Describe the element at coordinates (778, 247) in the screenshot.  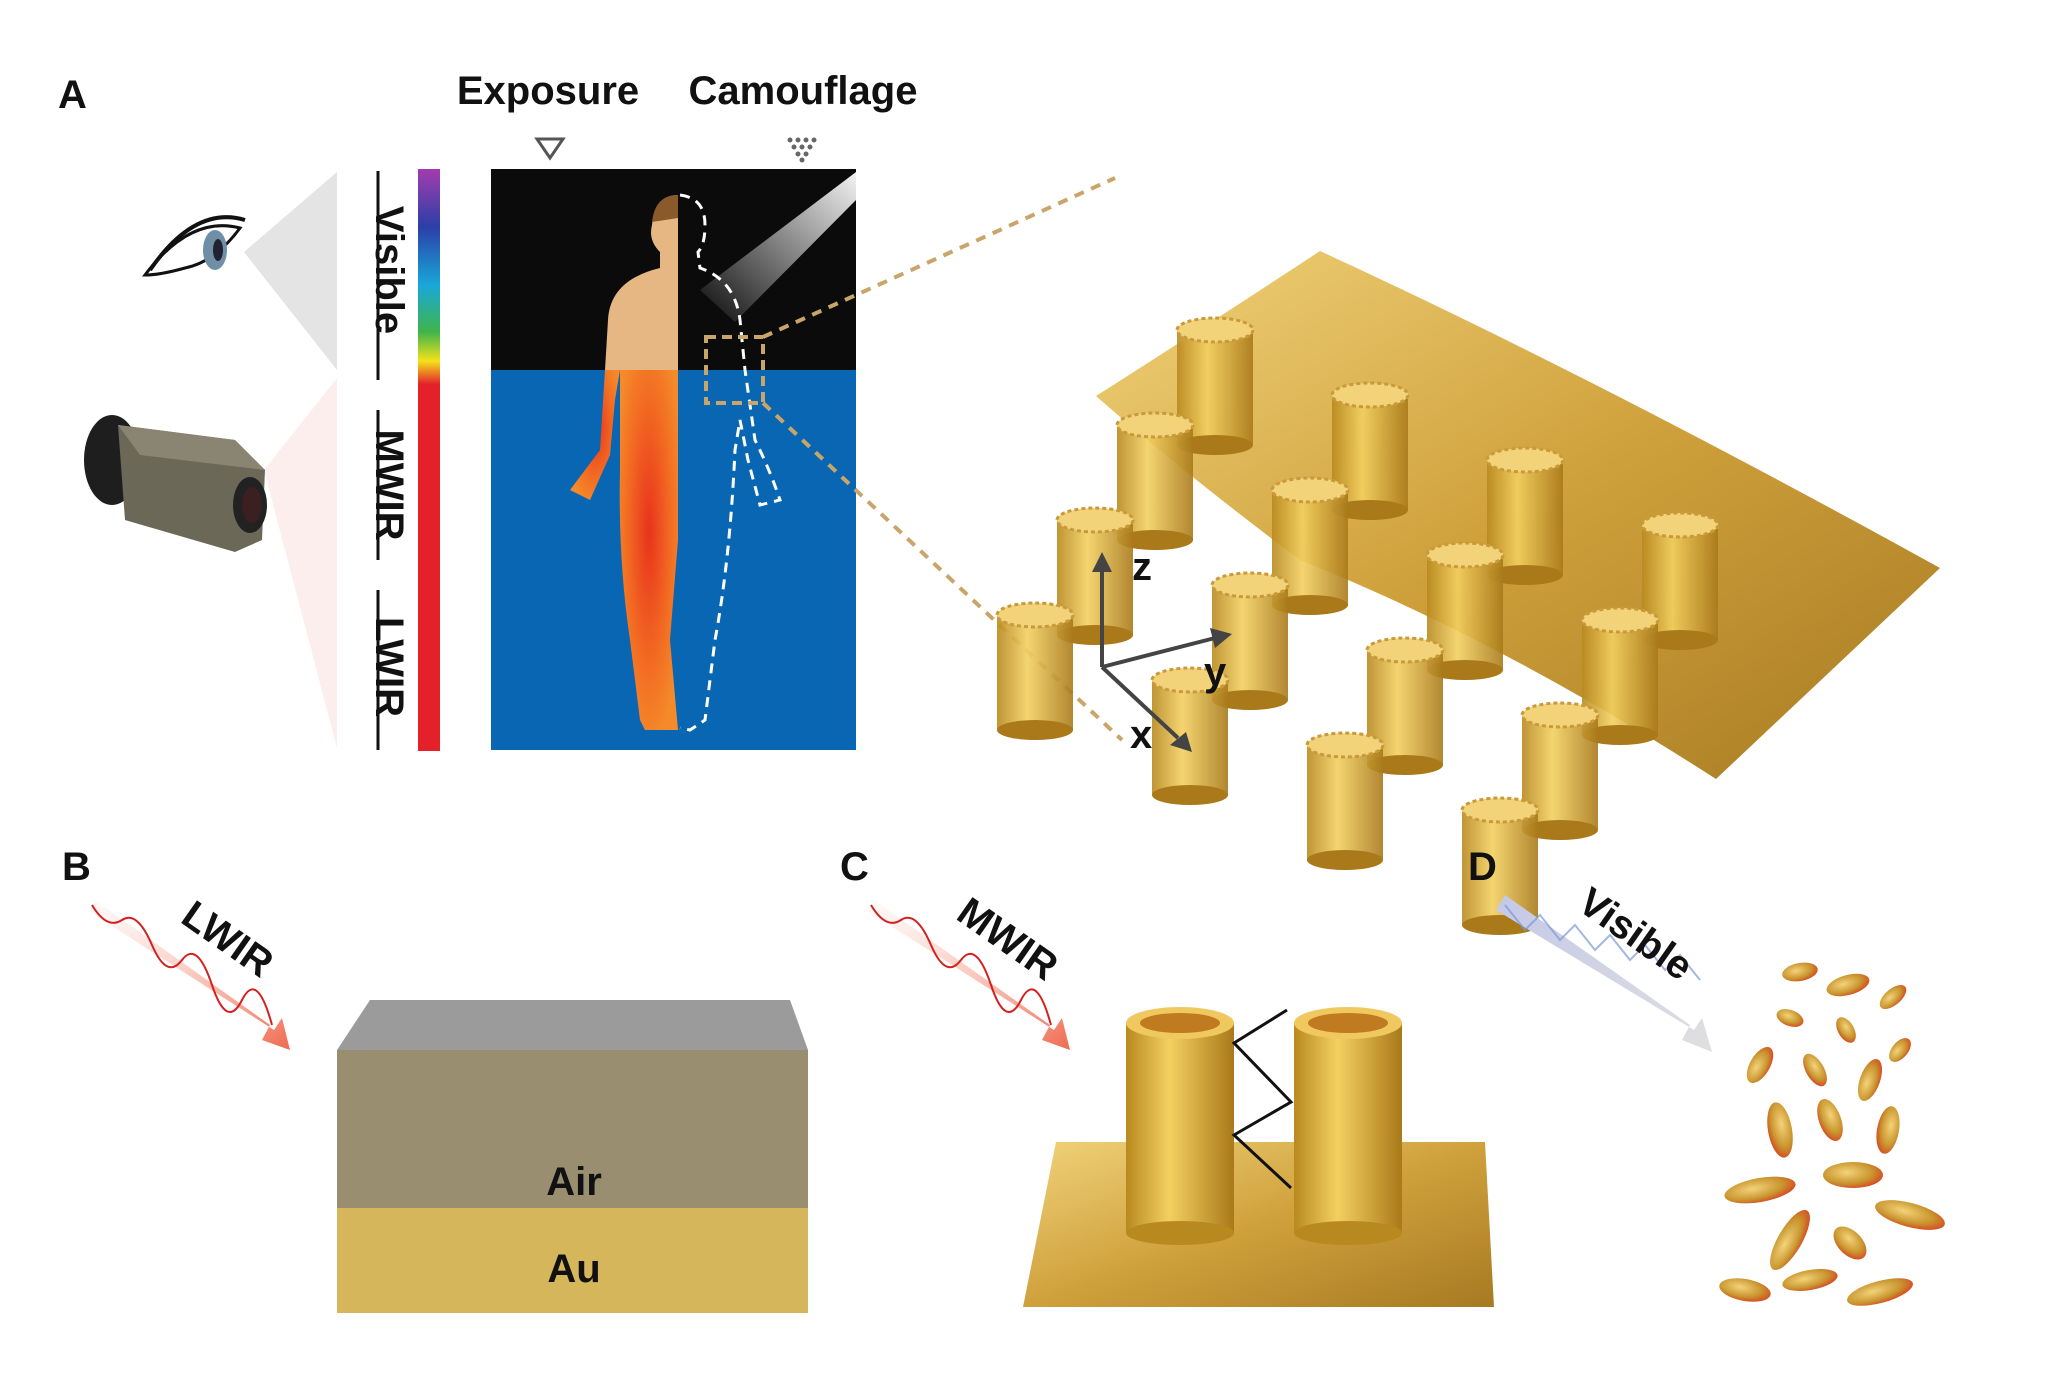
I see `spotlight-beam` at that location.